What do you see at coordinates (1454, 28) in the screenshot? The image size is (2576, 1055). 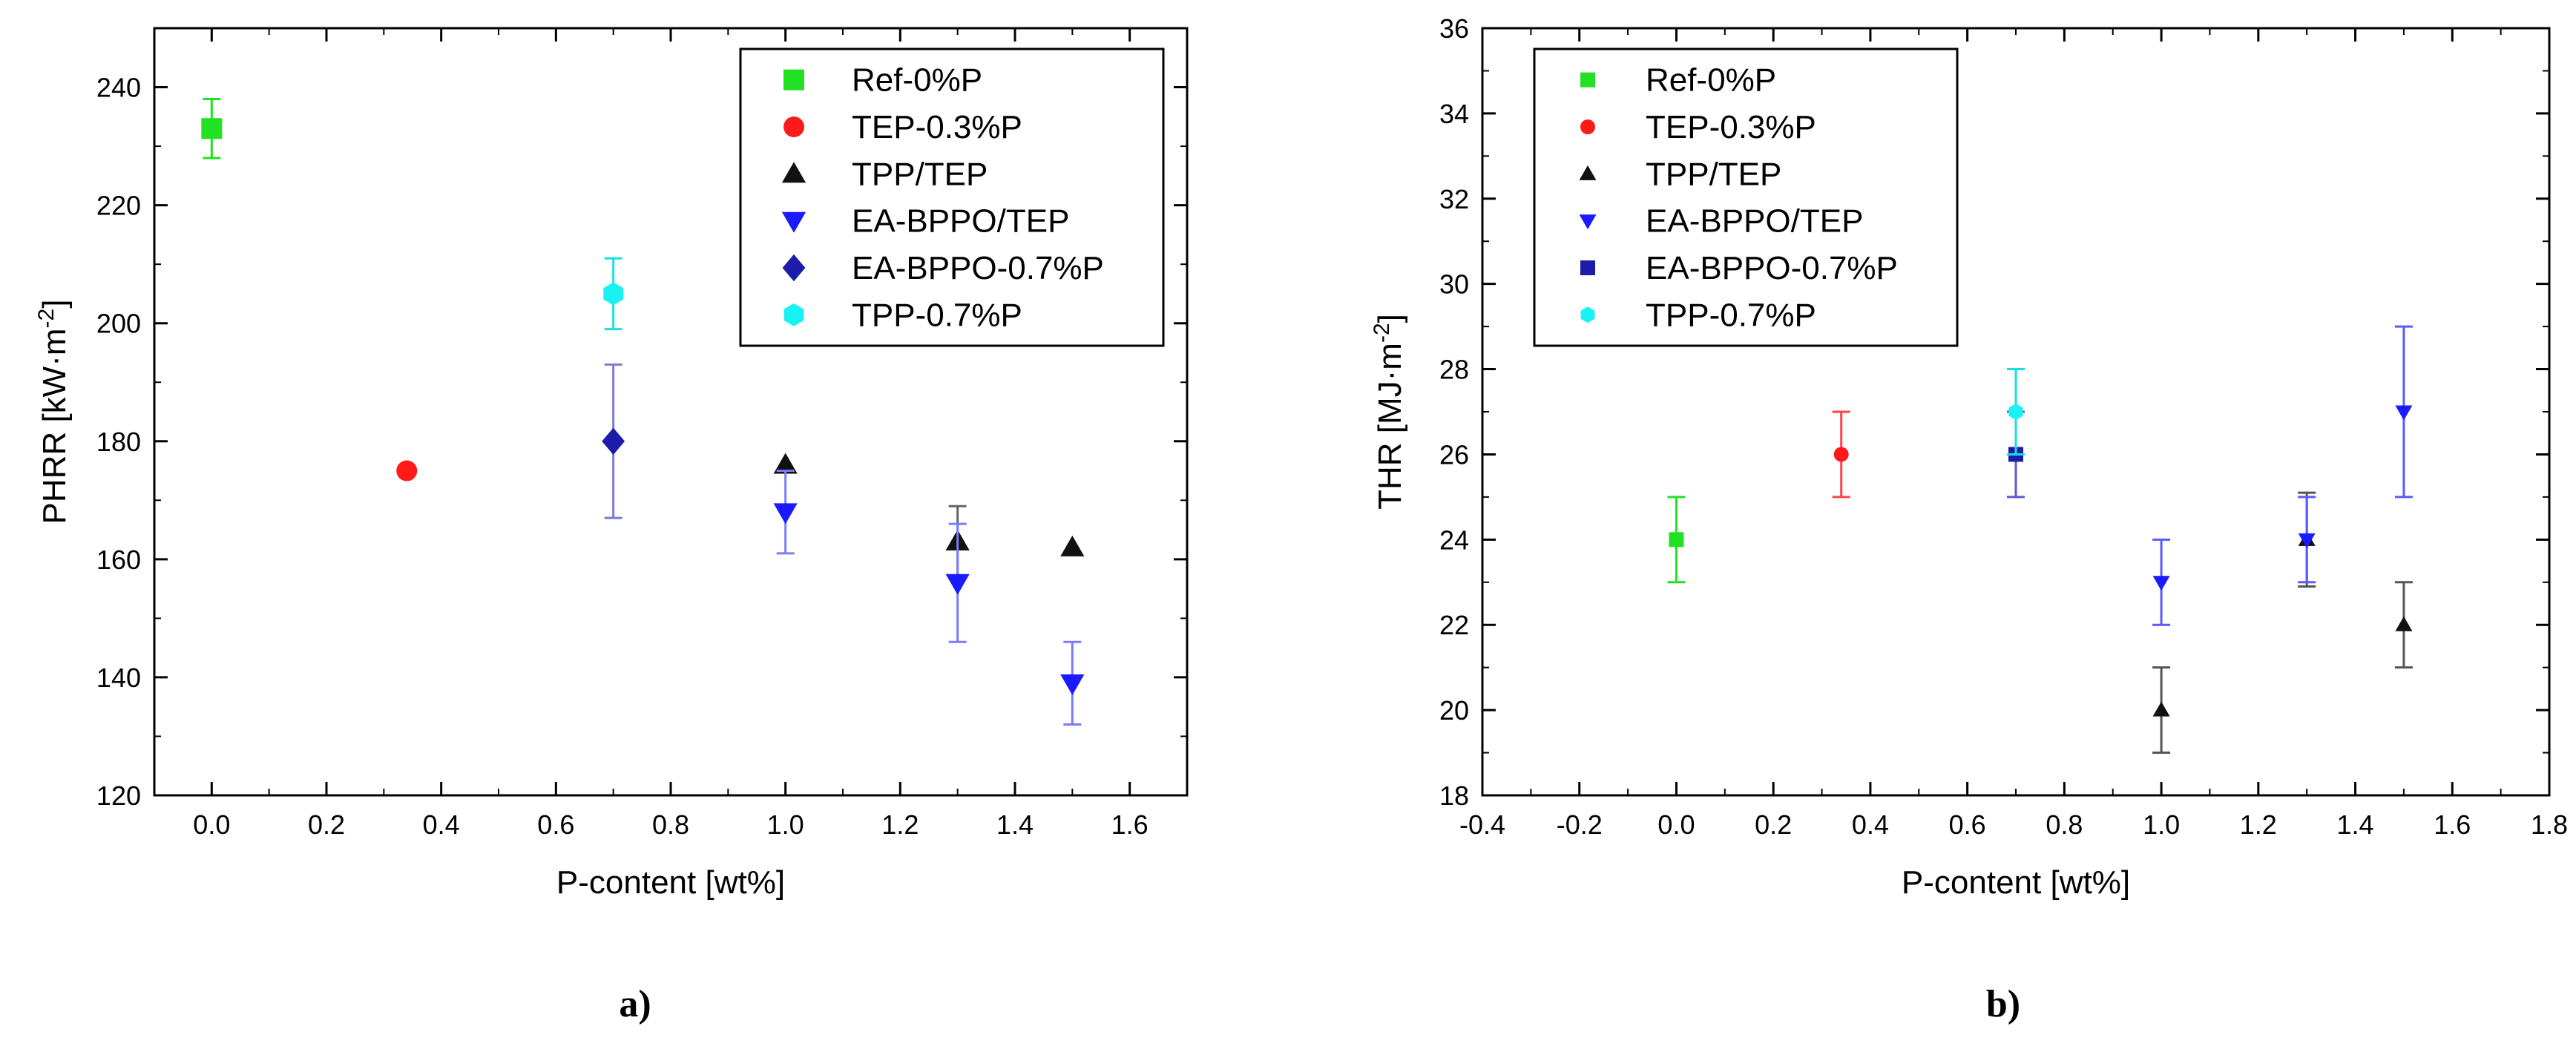 I see `y-tick-label: 36` at bounding box center [1454, 28].